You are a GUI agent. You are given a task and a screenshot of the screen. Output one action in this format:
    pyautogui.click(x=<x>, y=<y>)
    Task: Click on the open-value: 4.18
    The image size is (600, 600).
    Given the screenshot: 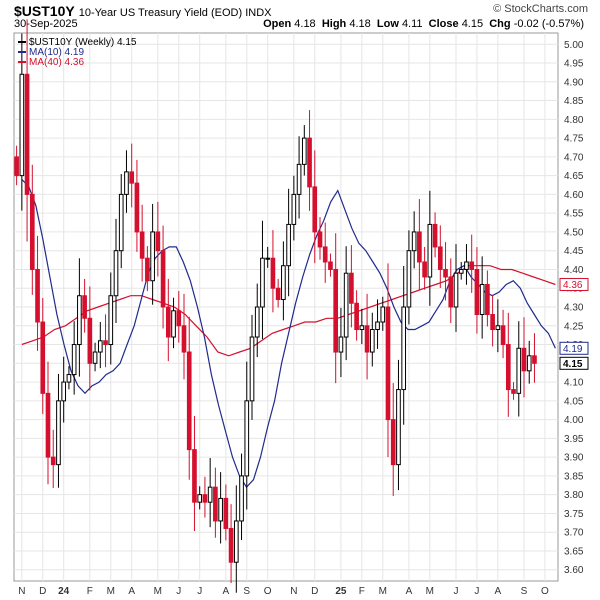 What is the action you would take?
    pyautogui.click(x=305, y=24)
    